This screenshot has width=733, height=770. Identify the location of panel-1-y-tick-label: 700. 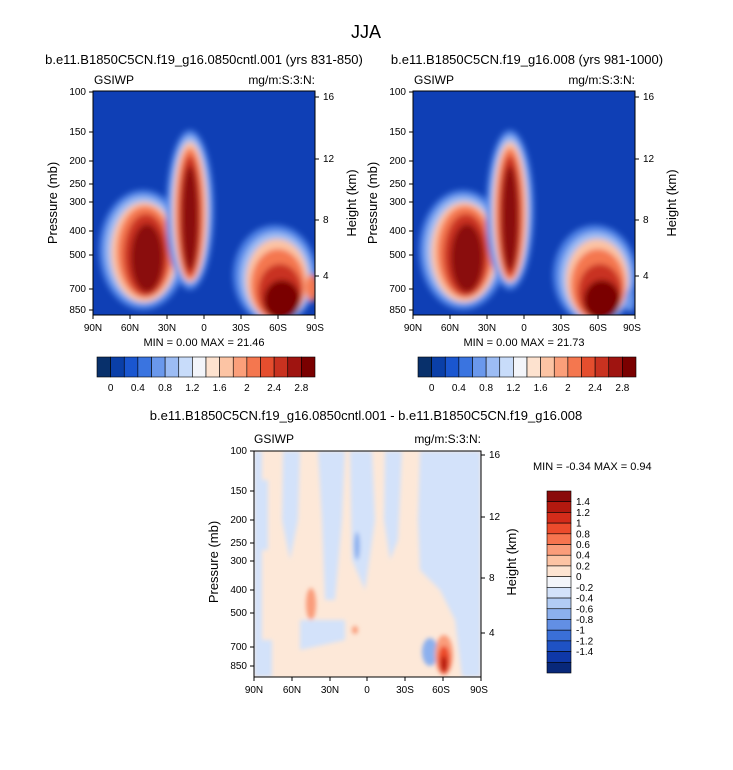
(77, 289).